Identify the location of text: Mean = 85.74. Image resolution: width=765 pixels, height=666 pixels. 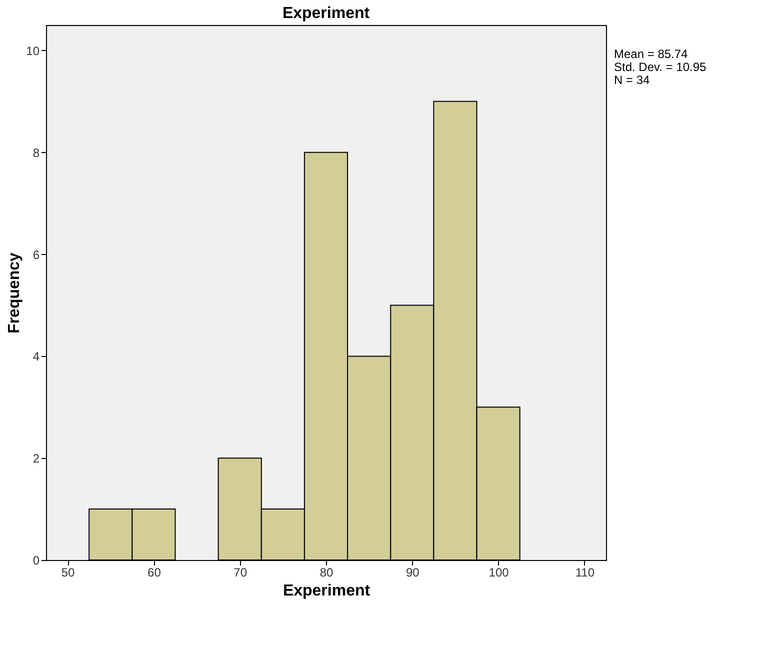
(651, 54).